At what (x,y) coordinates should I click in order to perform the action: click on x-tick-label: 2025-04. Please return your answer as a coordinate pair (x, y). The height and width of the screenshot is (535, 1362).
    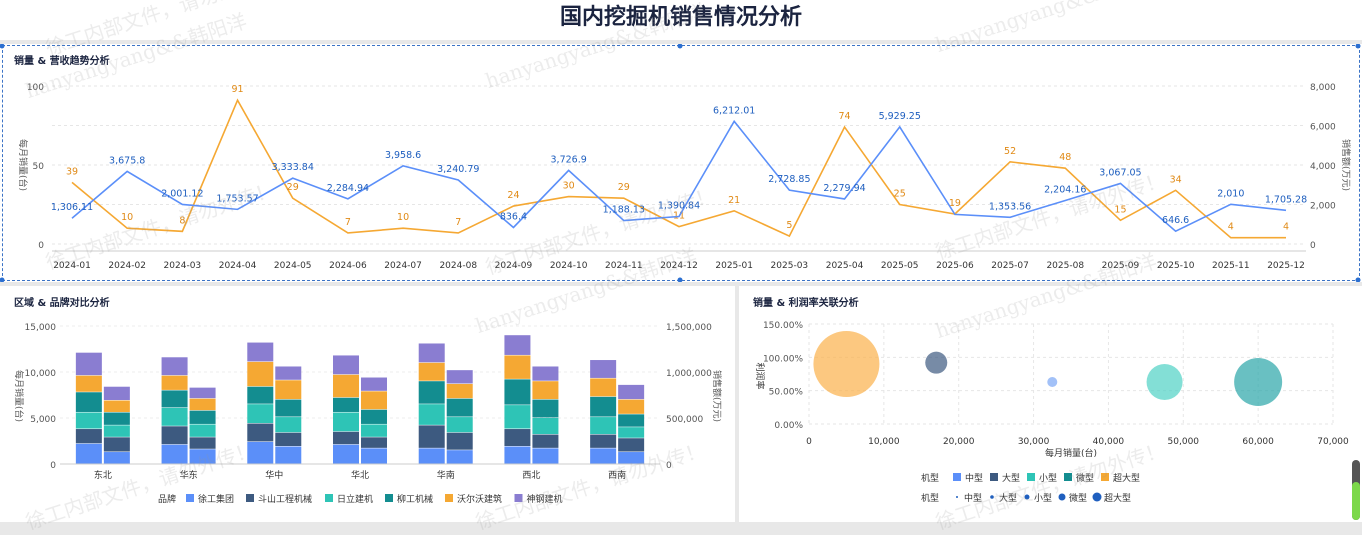
    Looking at the image, I should click on (845, 266).